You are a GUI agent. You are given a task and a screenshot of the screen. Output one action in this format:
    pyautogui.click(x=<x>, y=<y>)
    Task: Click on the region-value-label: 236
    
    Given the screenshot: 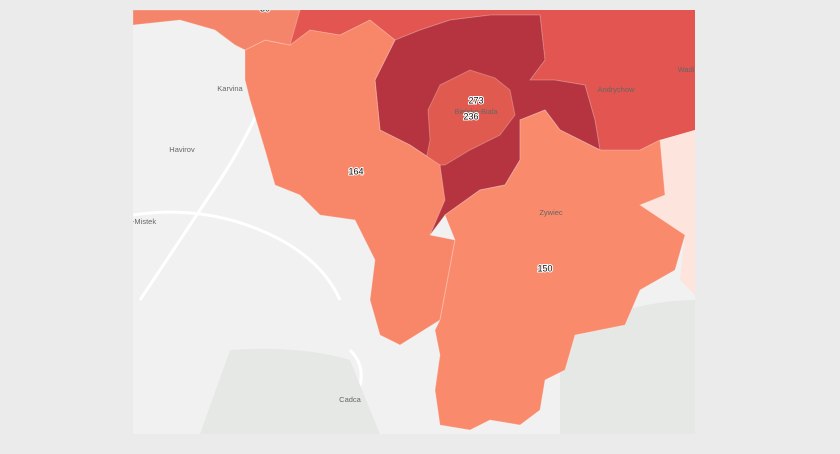 What is the action you would take?
    pyautogui.click(x=470, y=116)
    